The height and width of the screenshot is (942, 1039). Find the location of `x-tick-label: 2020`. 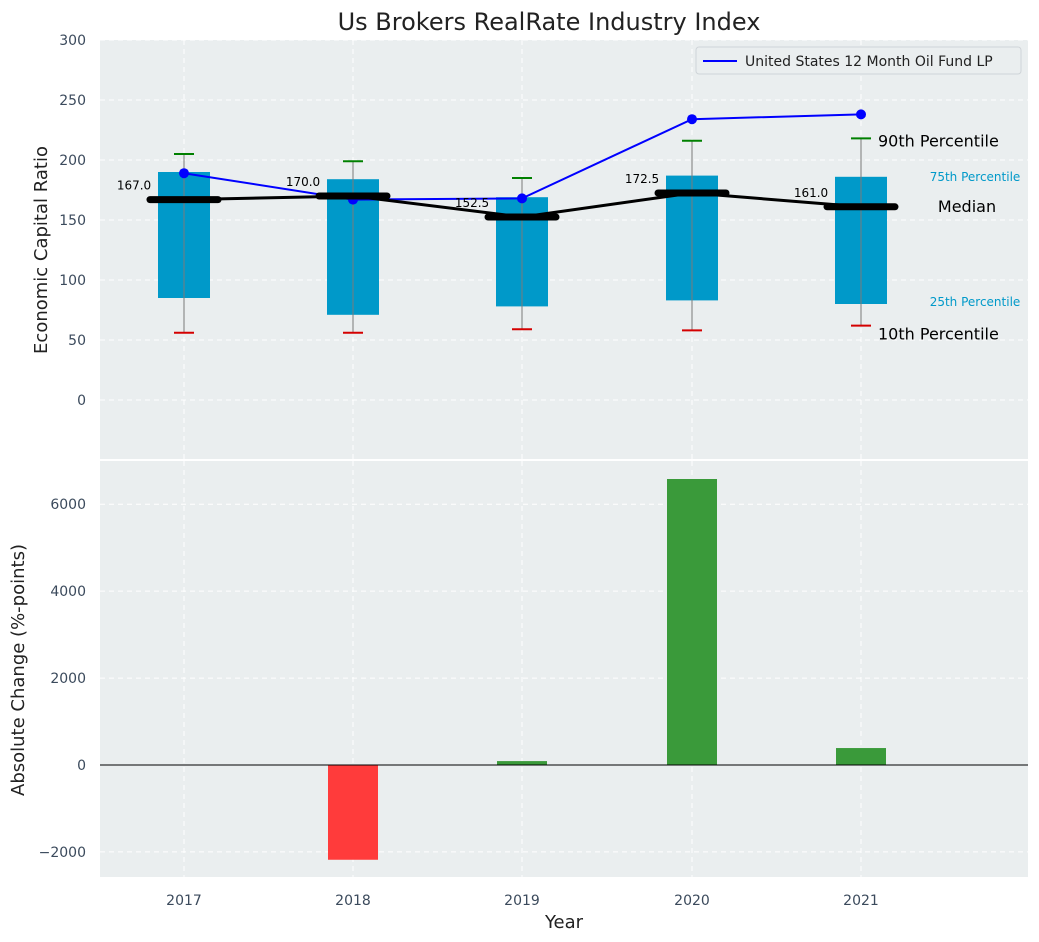

x-tick-label: 2020 is located at coordinates (692, 901).